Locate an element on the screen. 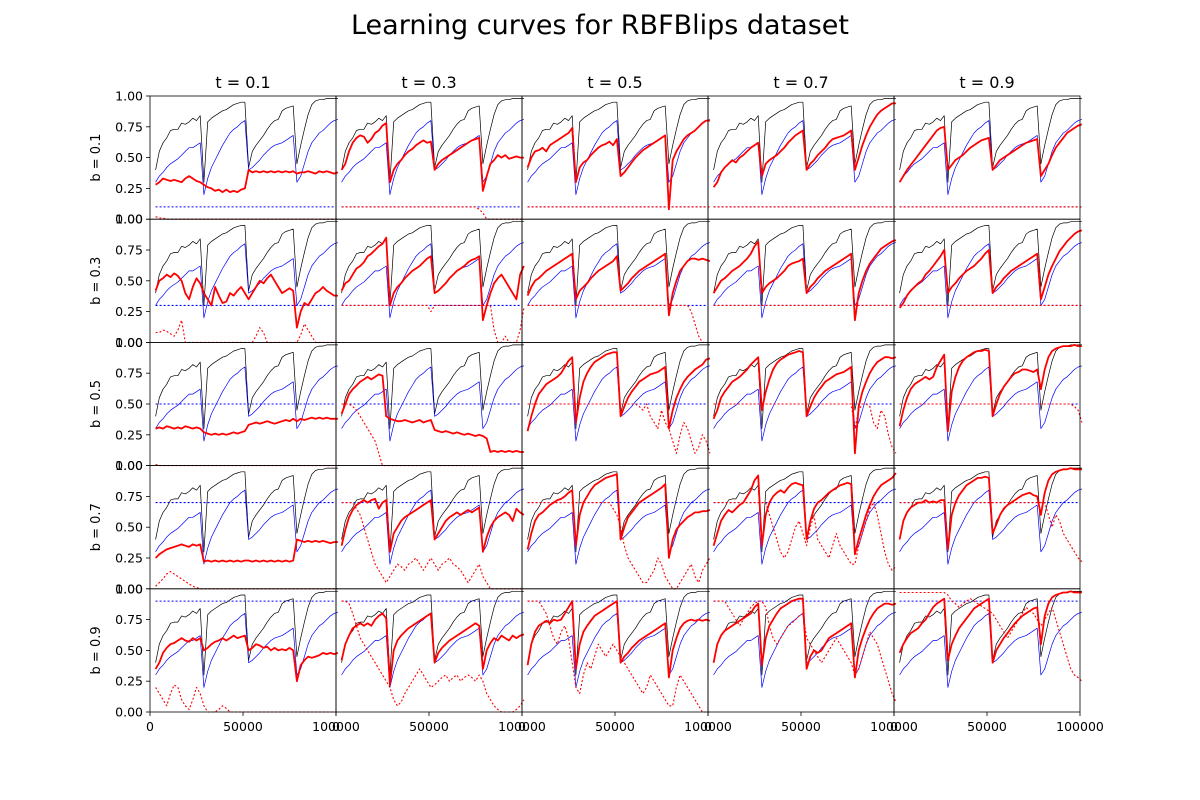 This screenshot has width=1200, height=800. learner-series-r1-c4 is located at coordinates (804, 145).